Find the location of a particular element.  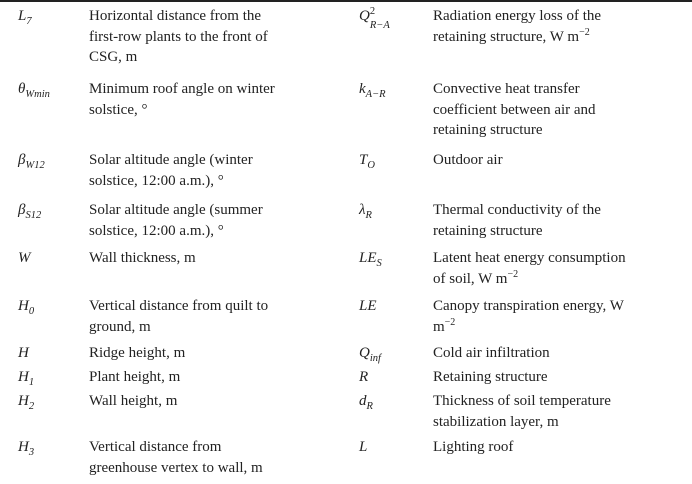

definition: Wall thickness, m is located at coordinates (142, 258).